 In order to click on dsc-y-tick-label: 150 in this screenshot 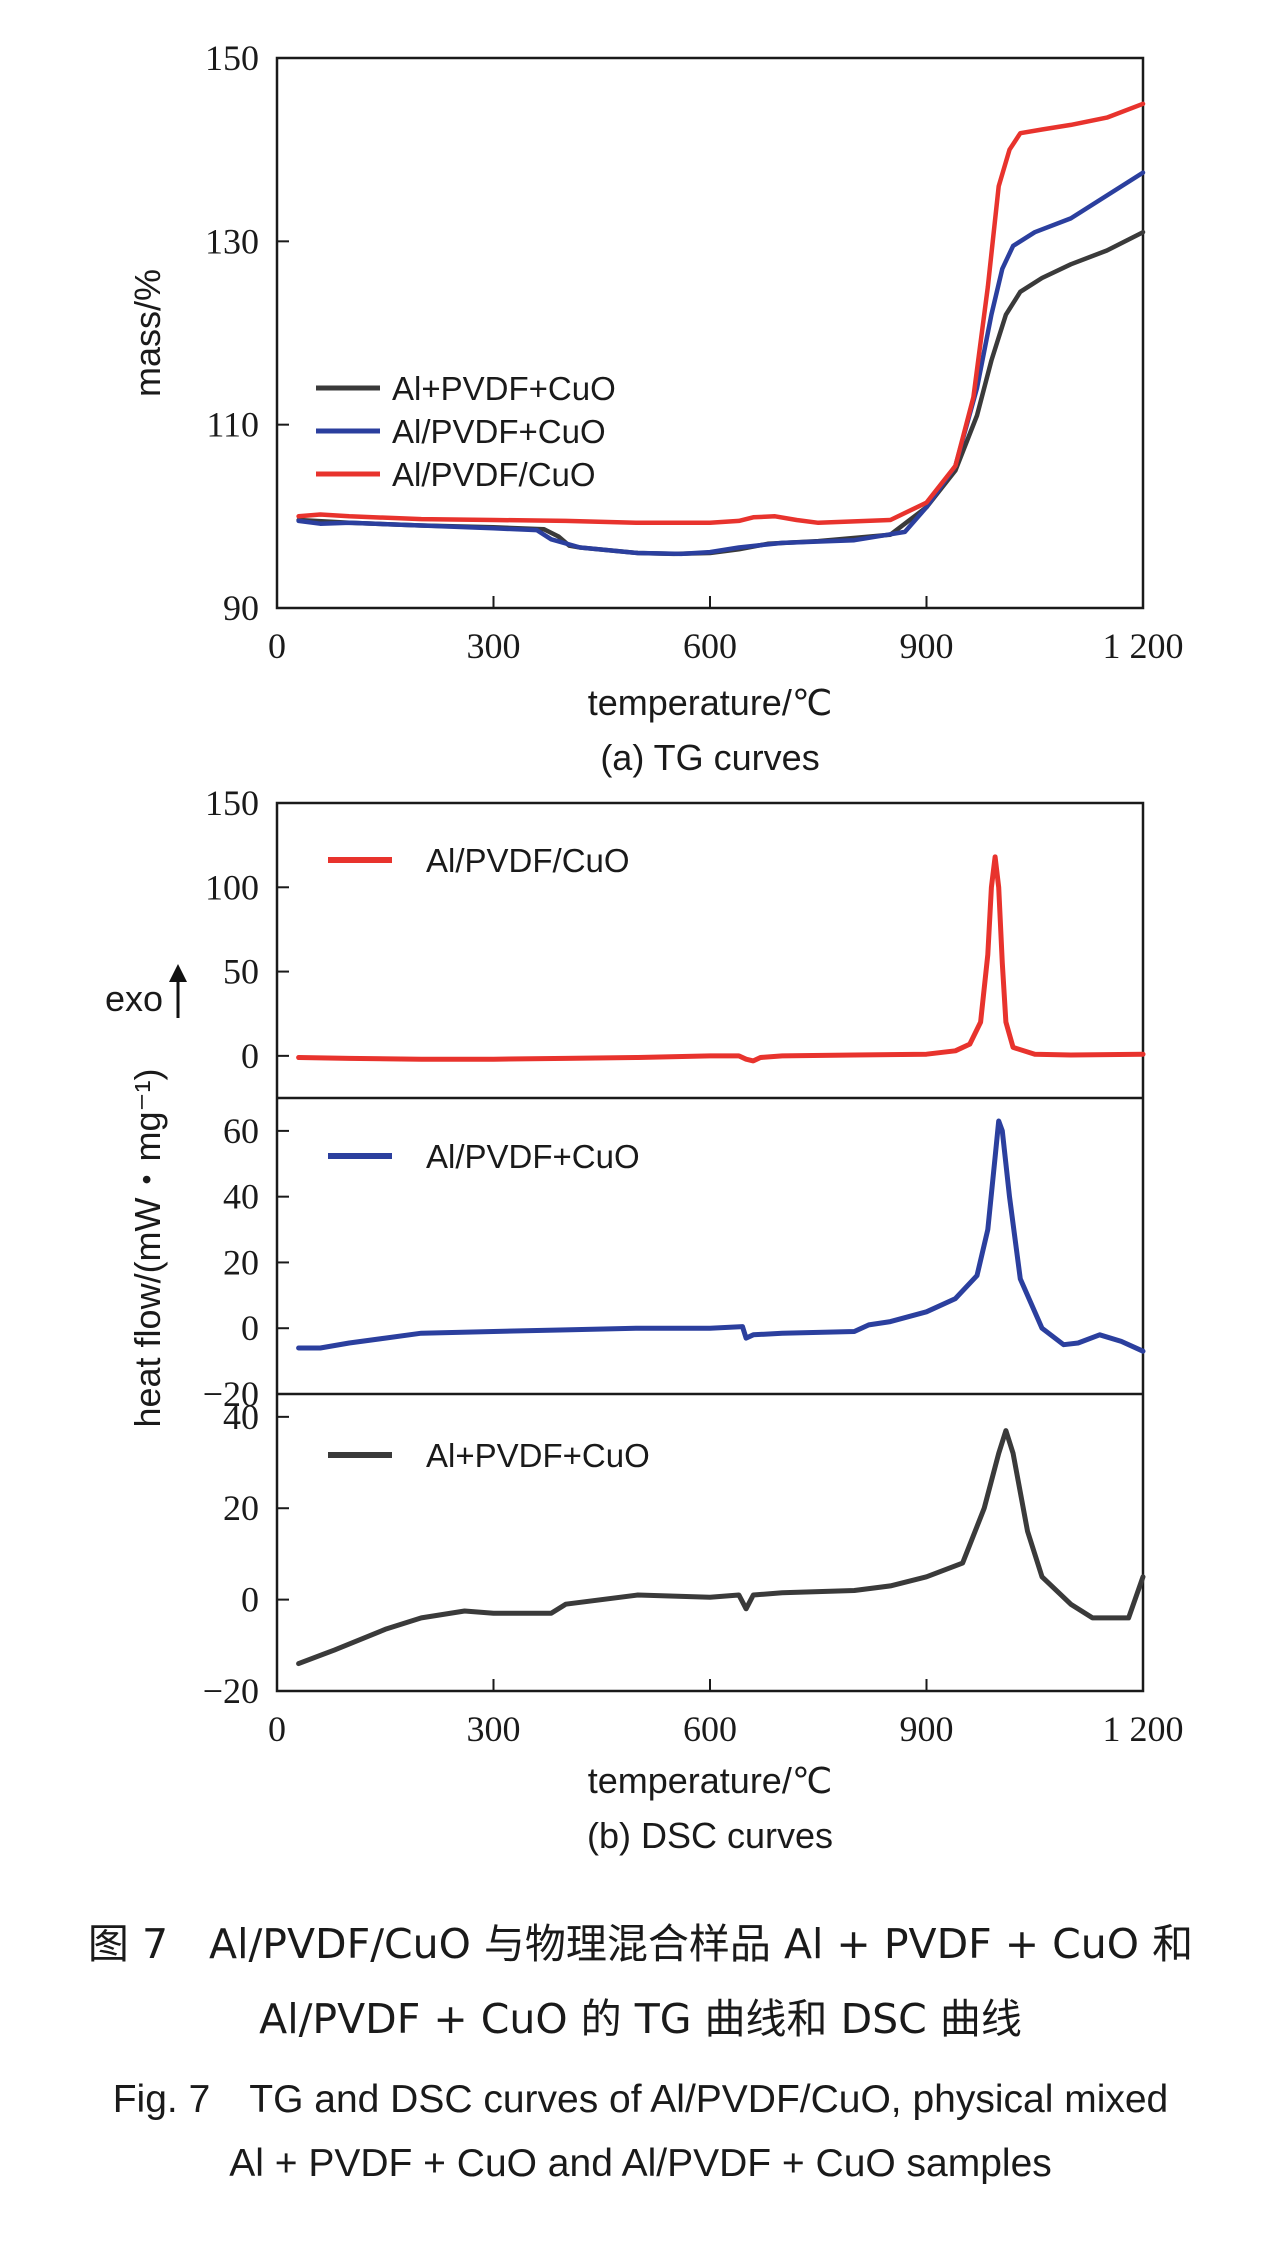, I will do `click(232, 803)`.